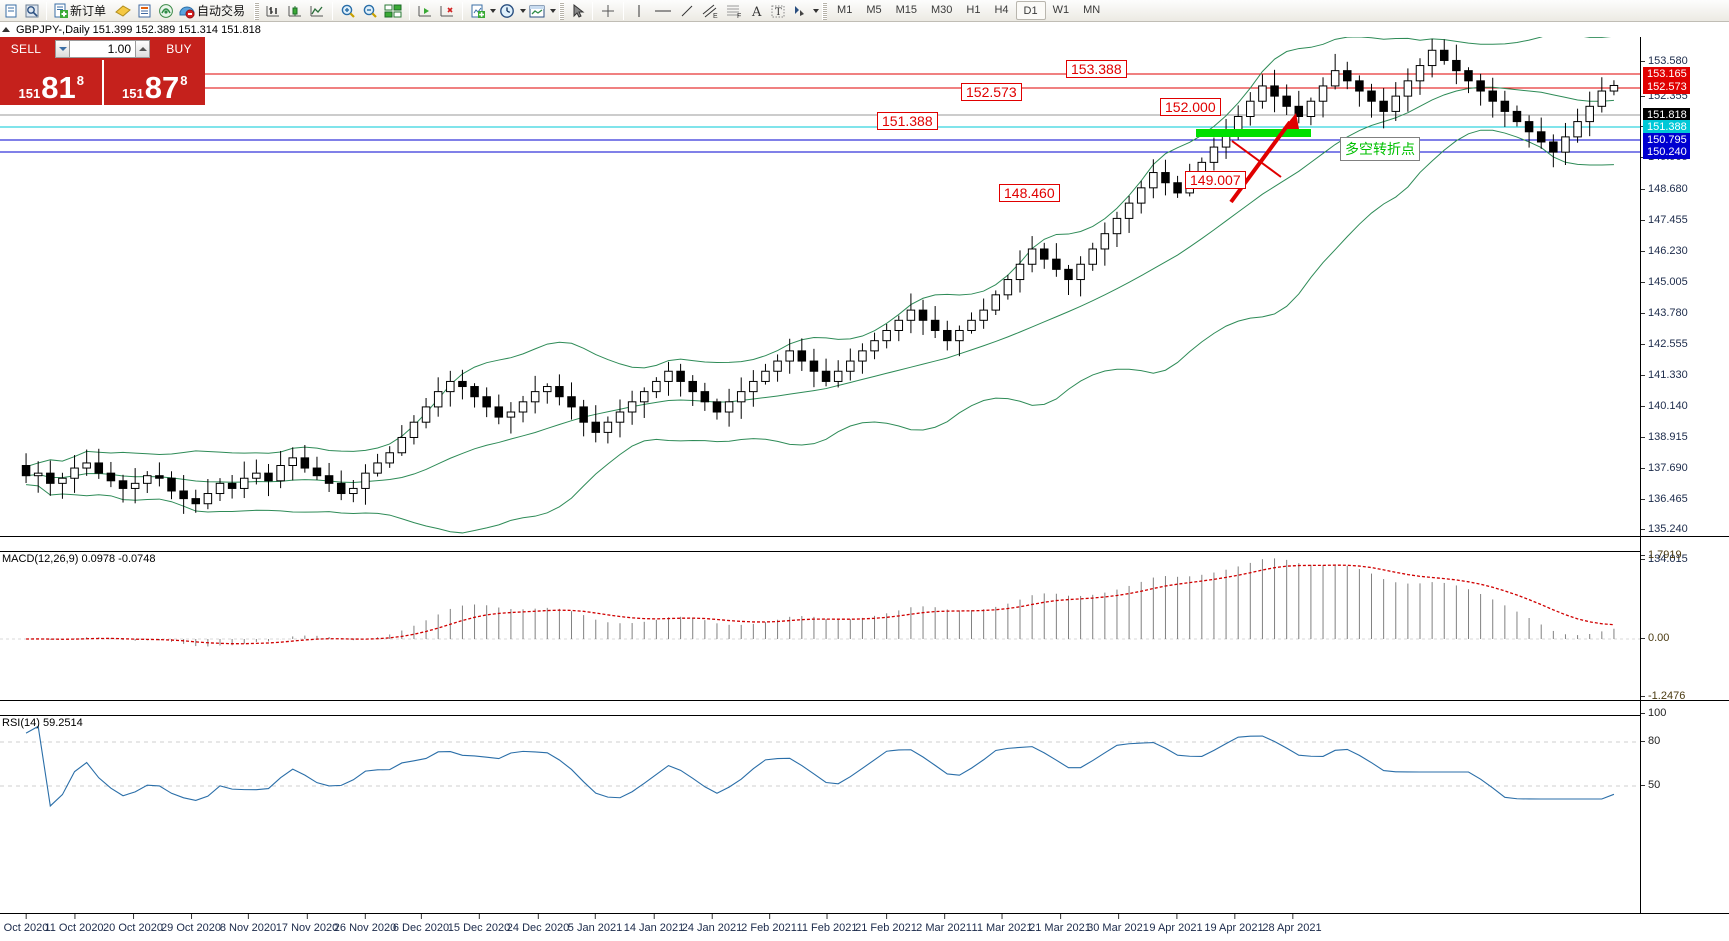 The height and width of the screenshot is (941, 1729). What do you see at coordinates (1380, 149) in the screenshot?
I see `text-annotation-box: 多空转折点` at bounding box center [1380, 149].